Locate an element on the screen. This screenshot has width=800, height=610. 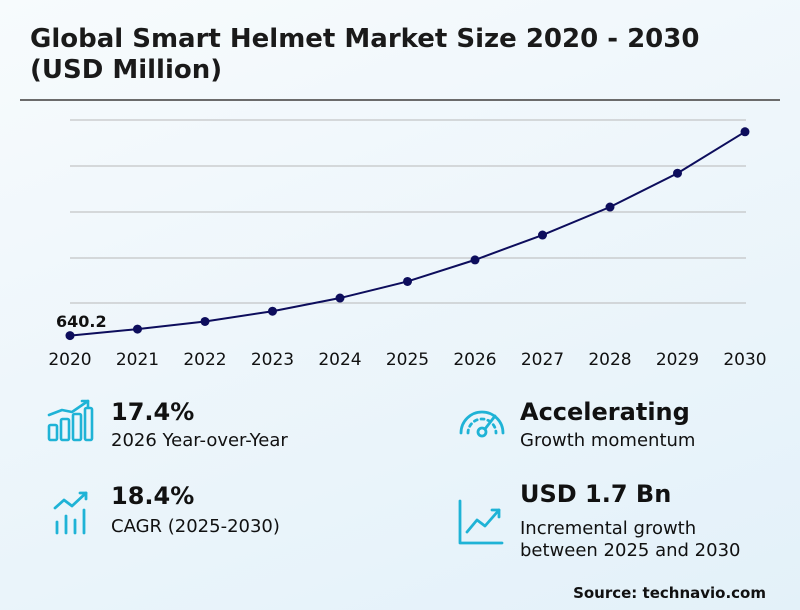
data-point-2030 is located at coordinates (745, 132).